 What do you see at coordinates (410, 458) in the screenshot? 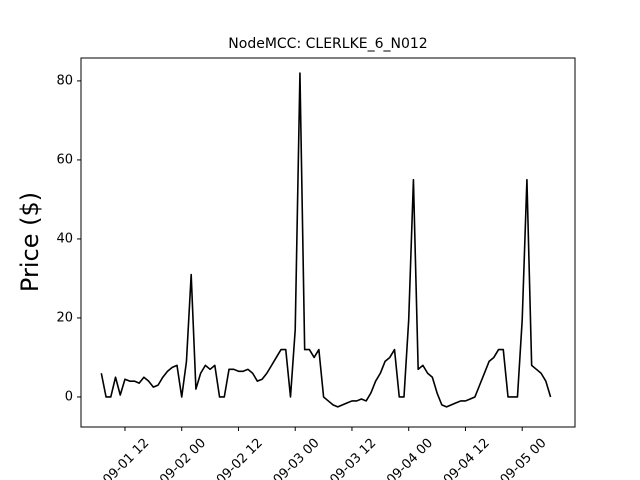
I see `x-tick-label: 09-04 00` at bounding box center [410, 458].